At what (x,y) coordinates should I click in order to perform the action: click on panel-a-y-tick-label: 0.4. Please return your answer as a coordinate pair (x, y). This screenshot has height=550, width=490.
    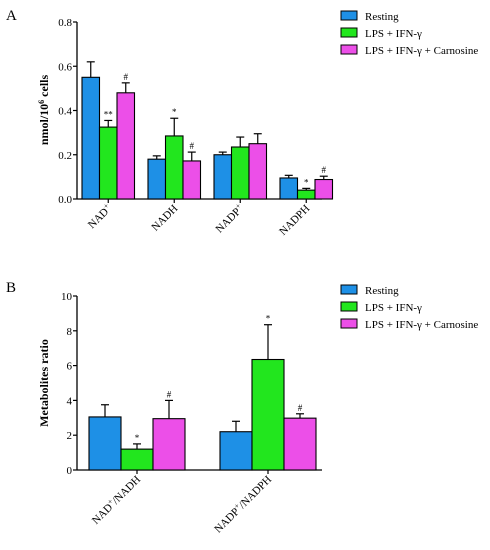
    Looking at the image, I should click on (65, 112).